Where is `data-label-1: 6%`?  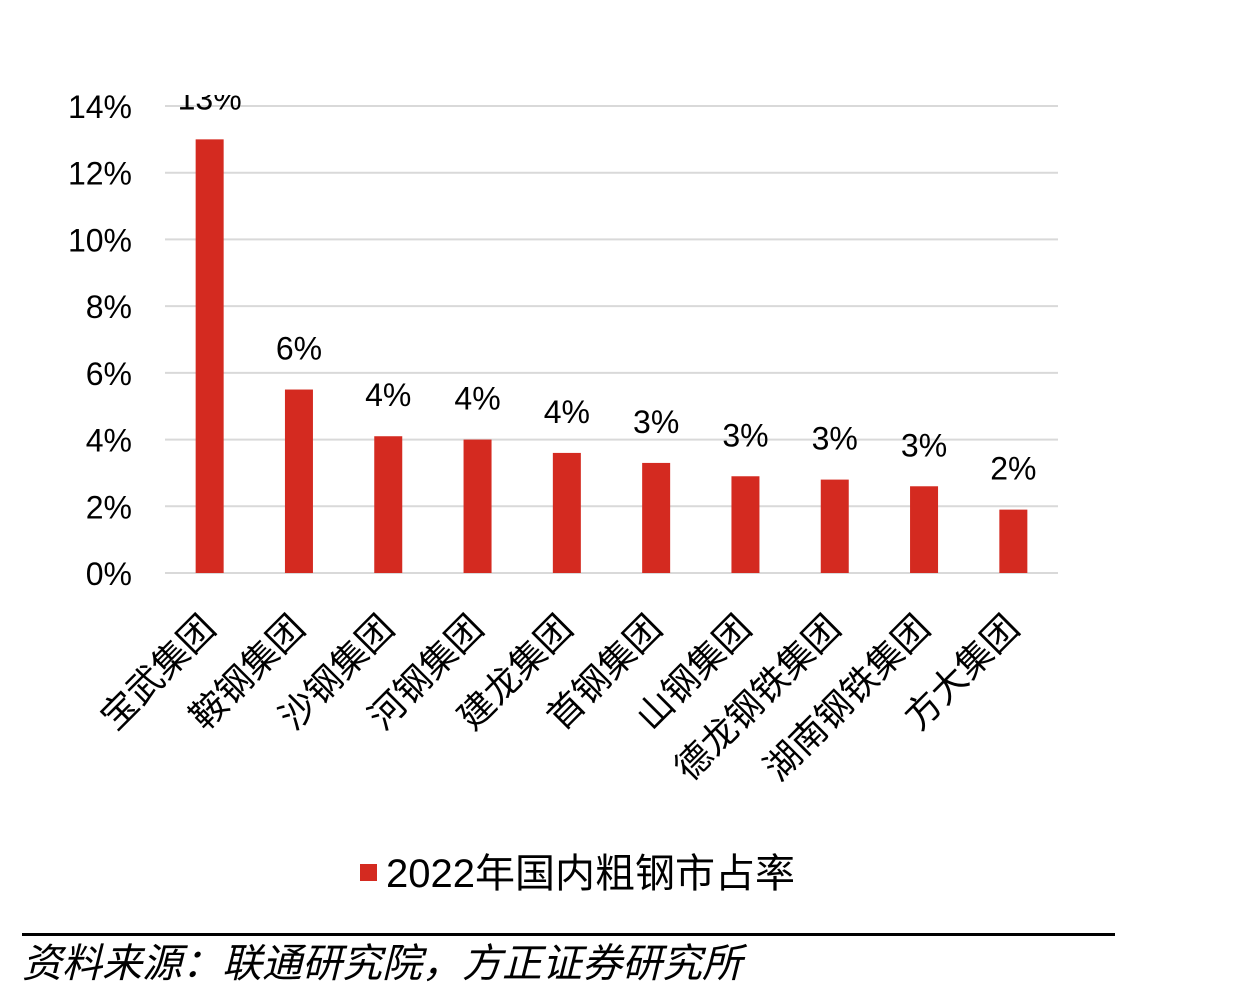 data-label-1: 6% is located at coordinates (299, 349).